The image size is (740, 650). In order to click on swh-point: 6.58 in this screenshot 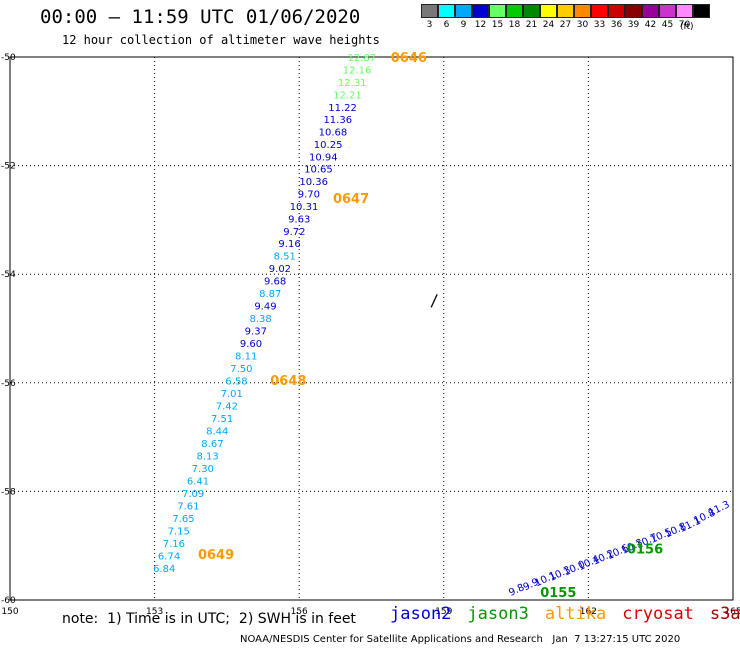, I will do `click(236, 382)`.